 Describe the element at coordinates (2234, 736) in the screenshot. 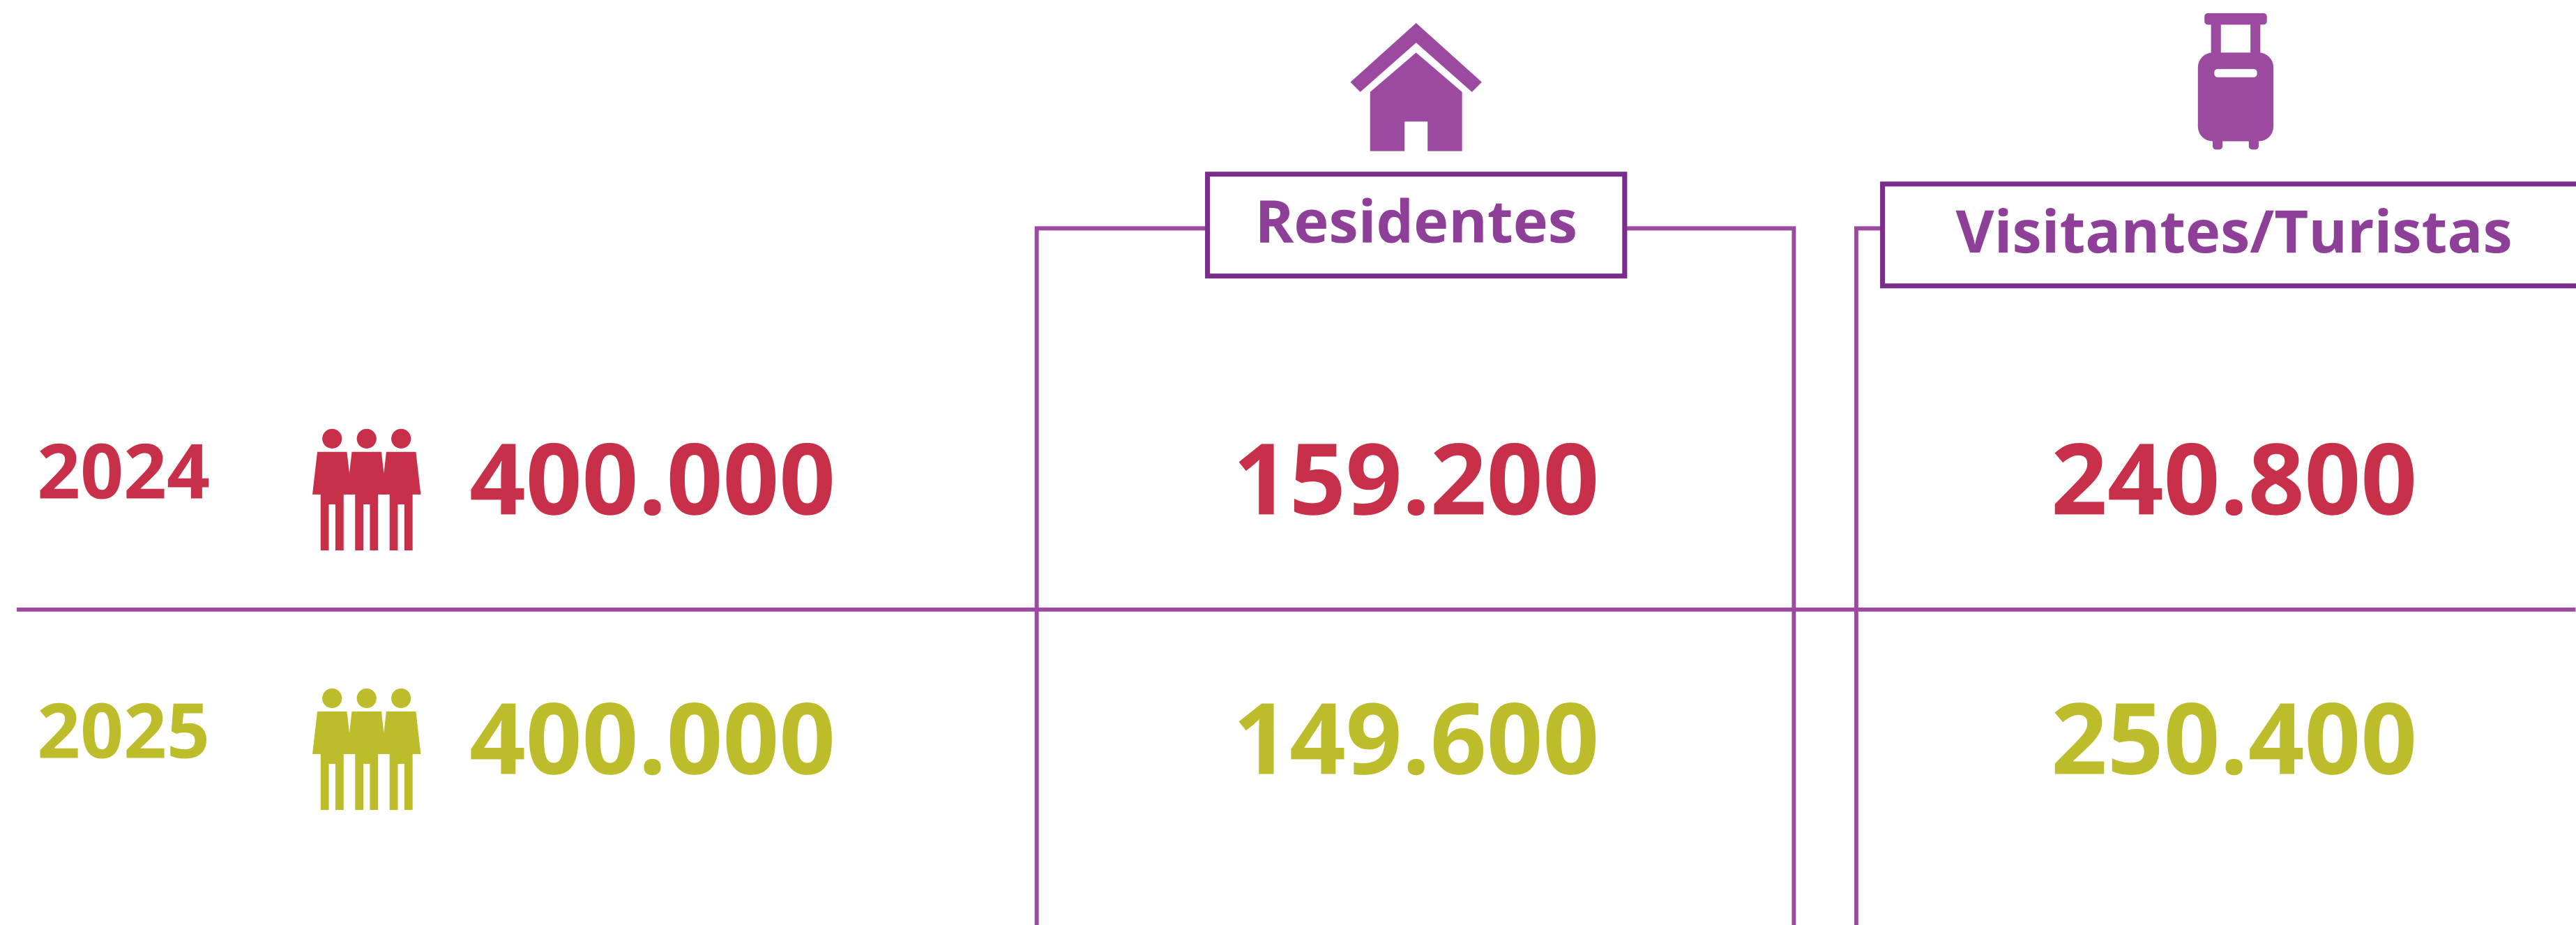

I see `cell-value: 250.400` at that location.